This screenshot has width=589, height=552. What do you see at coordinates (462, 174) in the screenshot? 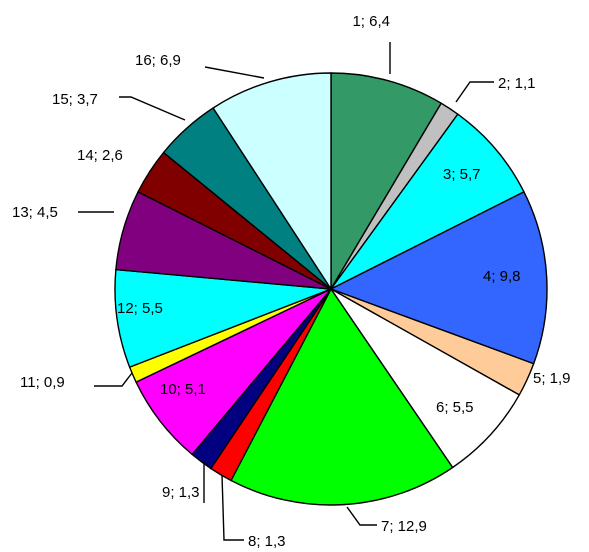
I see `data-label-3: 3; 5,7` at bounding box center [462, 174].